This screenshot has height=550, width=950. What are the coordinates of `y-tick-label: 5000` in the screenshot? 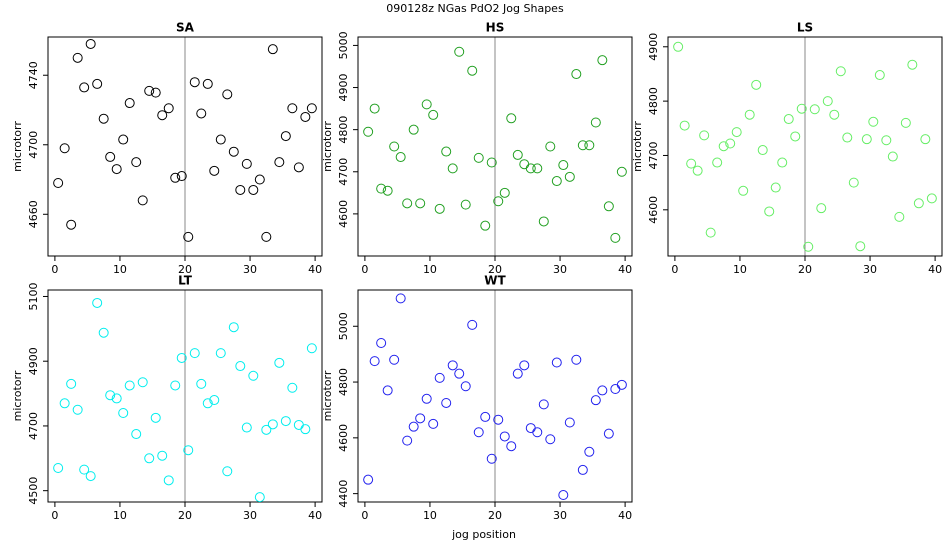 It's located at (343, 326).